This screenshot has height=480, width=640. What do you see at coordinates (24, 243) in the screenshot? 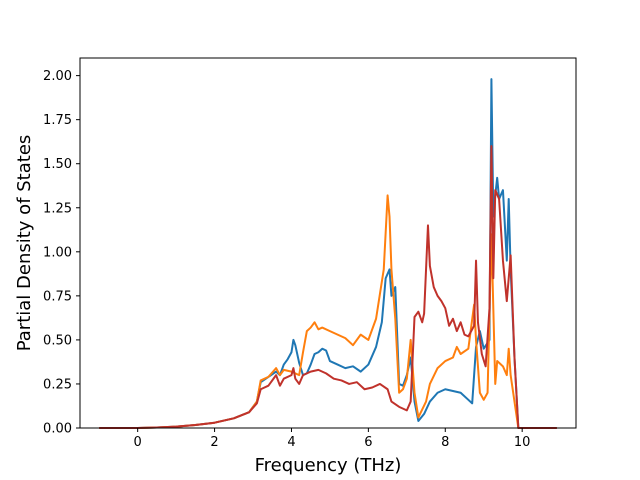
I see `y-axis-label: Partial Density of States` at bounding box center [24, 243].